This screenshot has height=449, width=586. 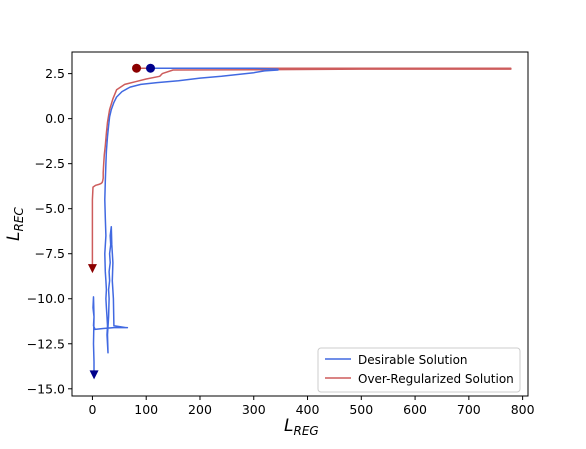 What do you see at coordinates (301, 427) in the screenshot?
I see `x-axis-title: LREG` at bounding box center [301, 427].